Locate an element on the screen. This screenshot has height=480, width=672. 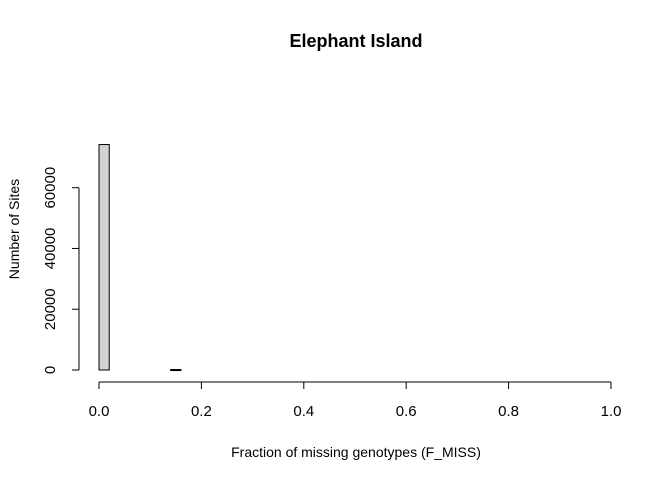
bars-group is located at coordinates (140, 258).